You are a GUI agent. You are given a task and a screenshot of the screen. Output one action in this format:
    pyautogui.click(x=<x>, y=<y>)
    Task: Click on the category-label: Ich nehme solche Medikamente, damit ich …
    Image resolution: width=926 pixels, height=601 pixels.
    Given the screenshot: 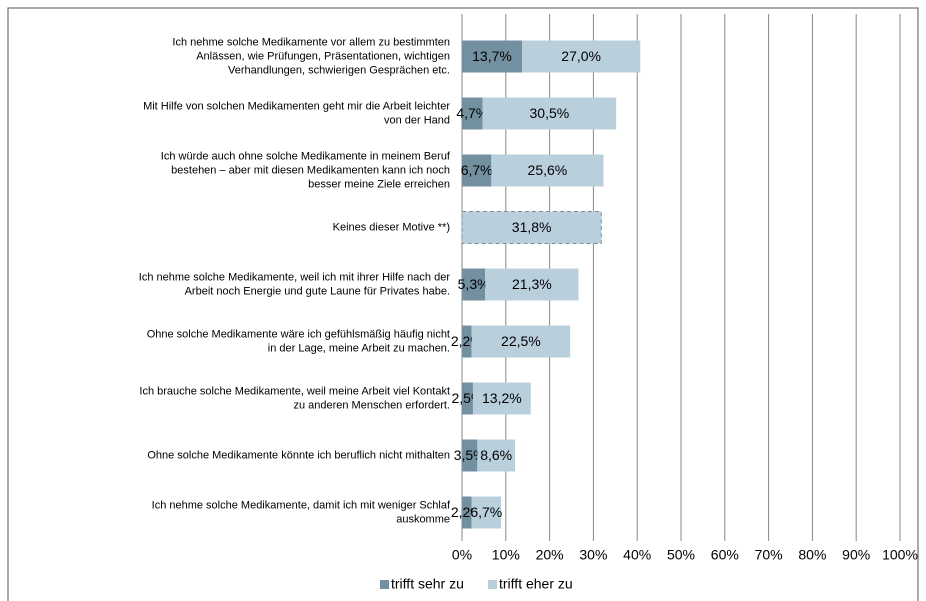 What is the action you would take?
    pyautogui.click(x=301, y=505)
    